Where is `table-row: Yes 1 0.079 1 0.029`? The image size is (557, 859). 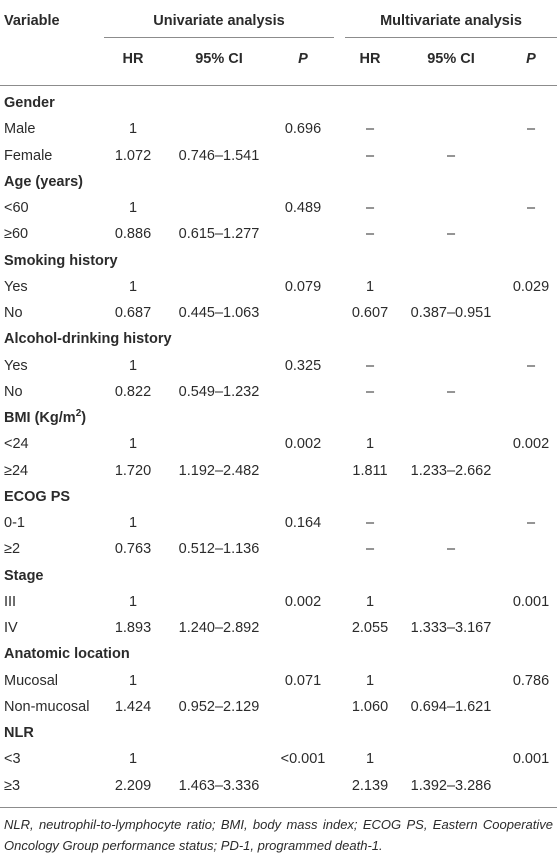 table-row: Yes 1 0.079 1 0.029 is located at coordinates (278, 287).